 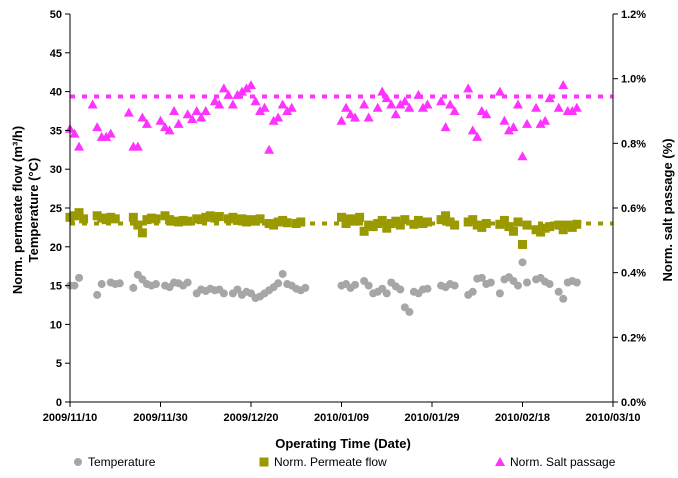 I want to click on y-right-tick-label: 1.0%, so click(x=633, y=80).